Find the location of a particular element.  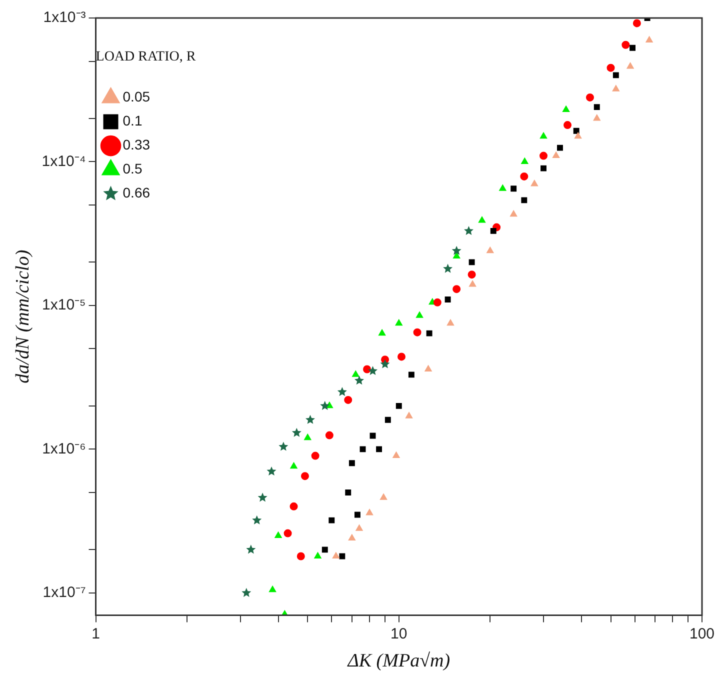

y-tick-label: 1x10⁻⁵ is located at coordinates (64, 305).